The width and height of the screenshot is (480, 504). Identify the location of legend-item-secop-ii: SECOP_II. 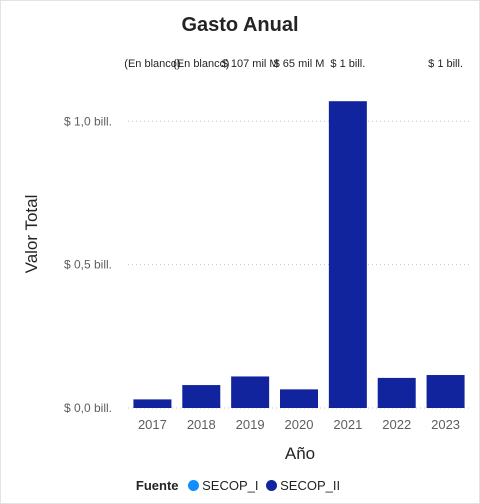
(303, 485).